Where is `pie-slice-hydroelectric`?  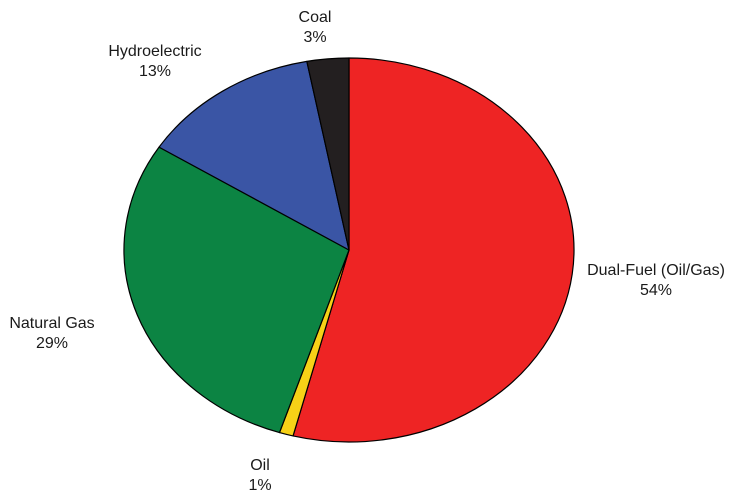 pie-slice-hydroelectric is located at coordinates (254, 155).